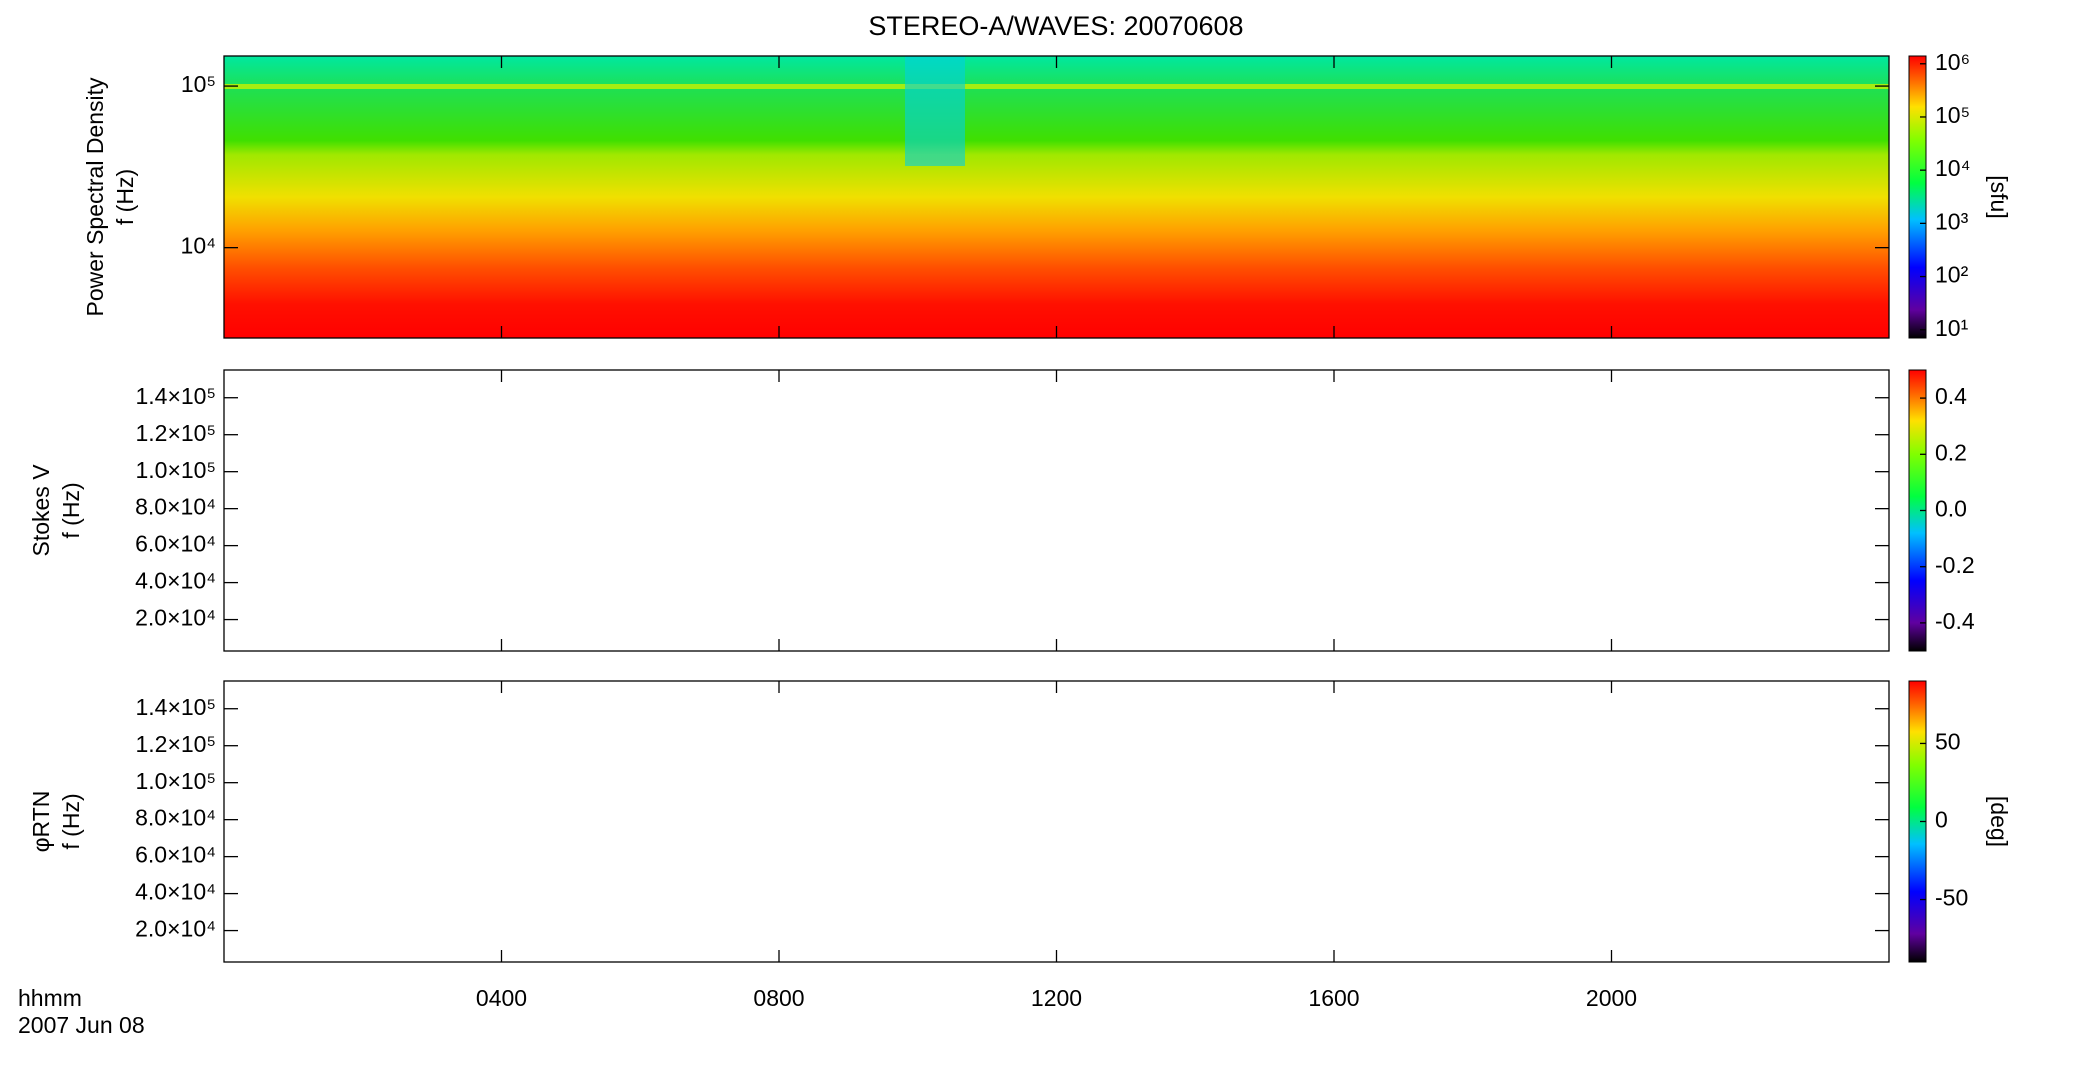 The height and width of the screenshot is (1080, 2096). What do you see at coordinates (1999, 196) in the screenshot?
I see `colorbar-label: [sfu]` at bounding box center [1999, 196].